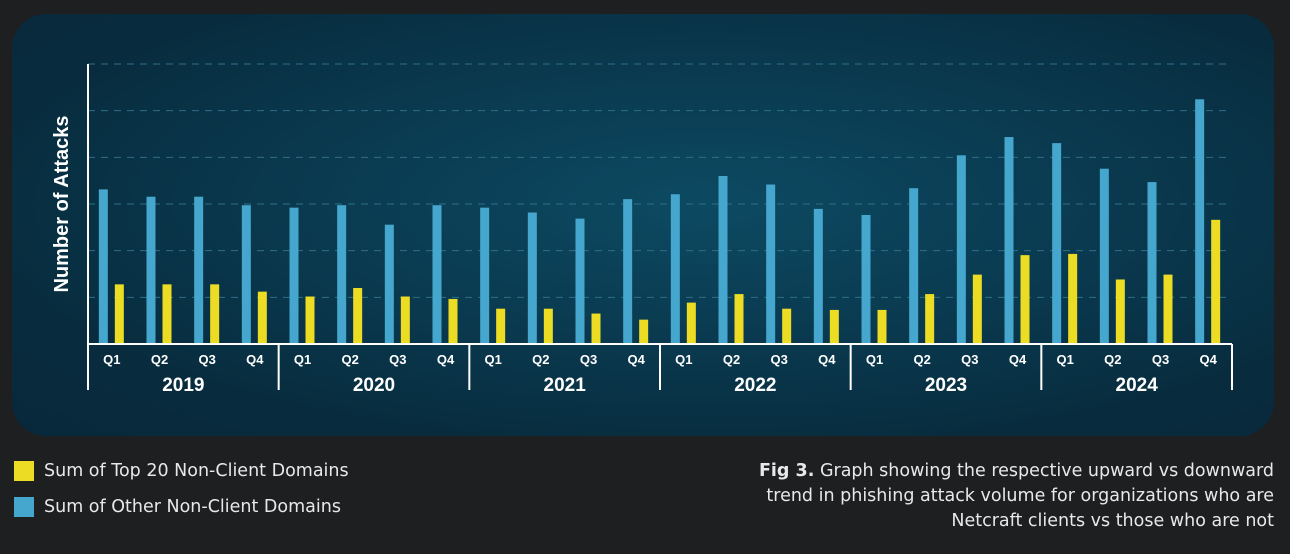 The height and width of the screenshot is (554, 1290). I want to click on year-group-label: 2019, so click(183, 385).